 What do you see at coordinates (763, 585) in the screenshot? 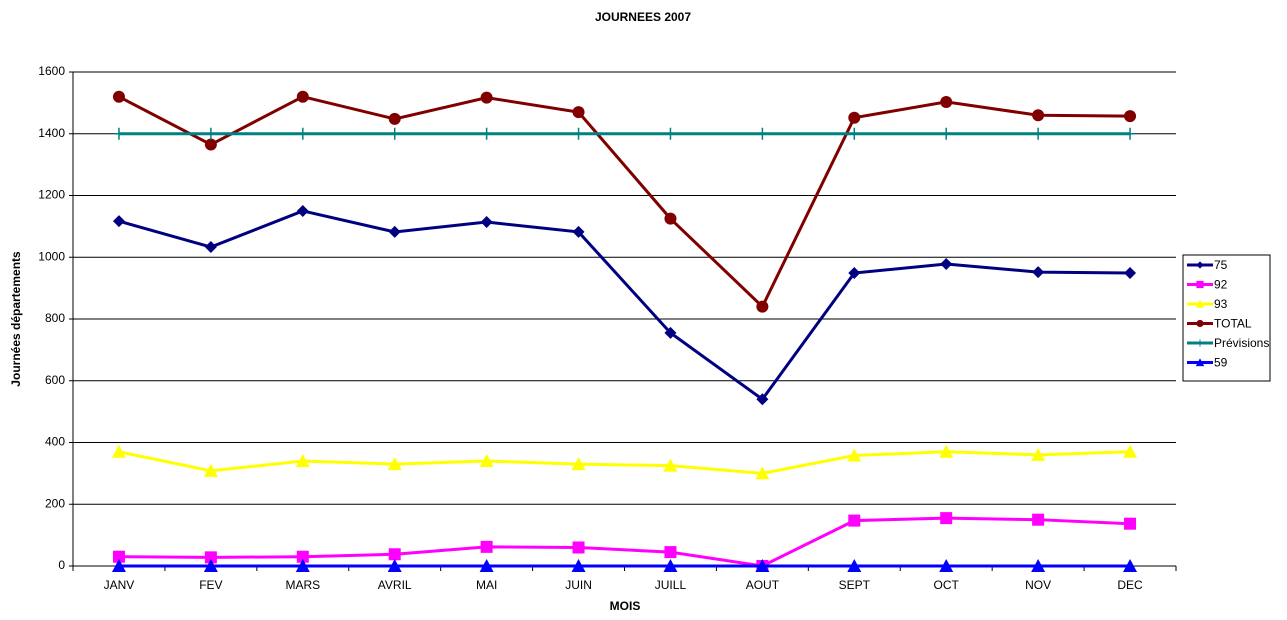
I see `x-tick-label: AOUT` at bounding box center [763, 585].